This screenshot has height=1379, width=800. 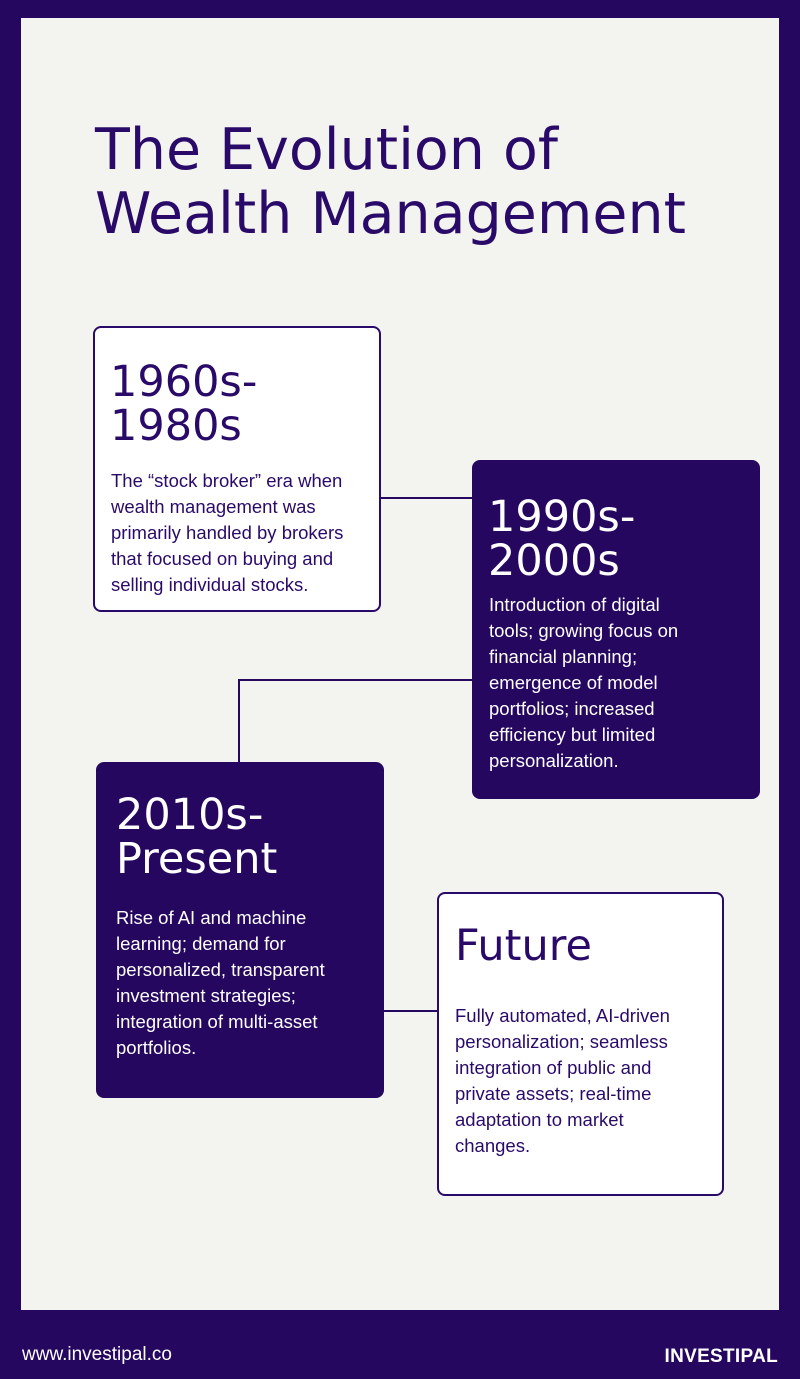 I want to click on era-heading: 1960s- 1980s, so click(x=184, y=404).